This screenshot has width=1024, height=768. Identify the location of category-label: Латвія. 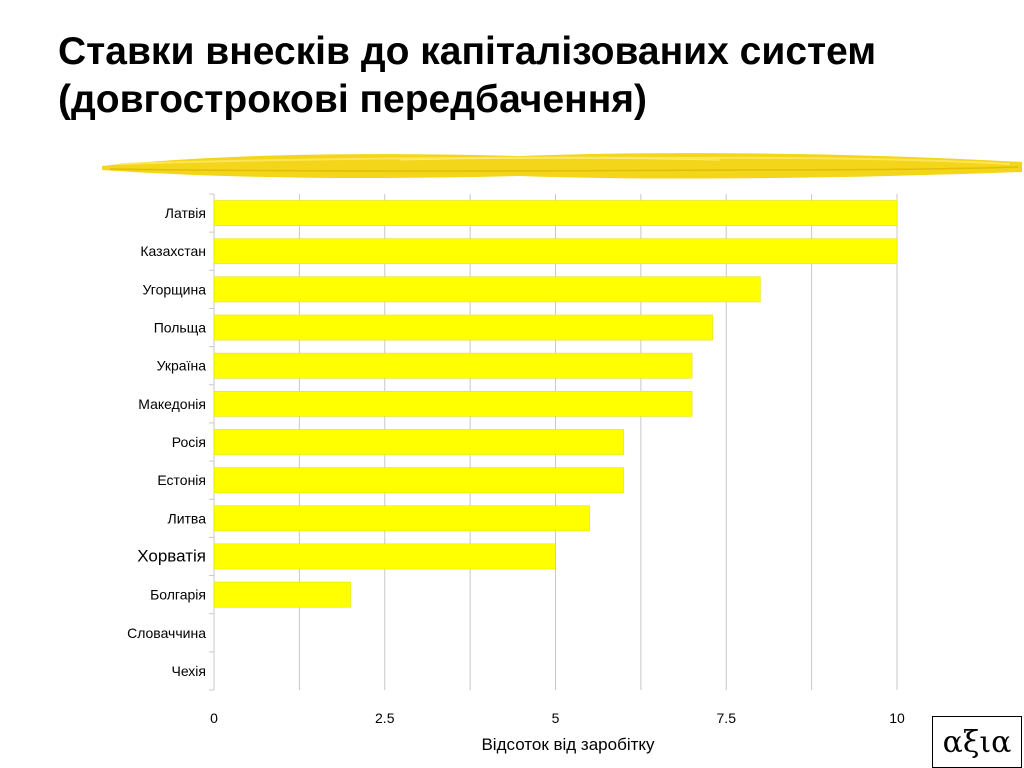
(185, 213).